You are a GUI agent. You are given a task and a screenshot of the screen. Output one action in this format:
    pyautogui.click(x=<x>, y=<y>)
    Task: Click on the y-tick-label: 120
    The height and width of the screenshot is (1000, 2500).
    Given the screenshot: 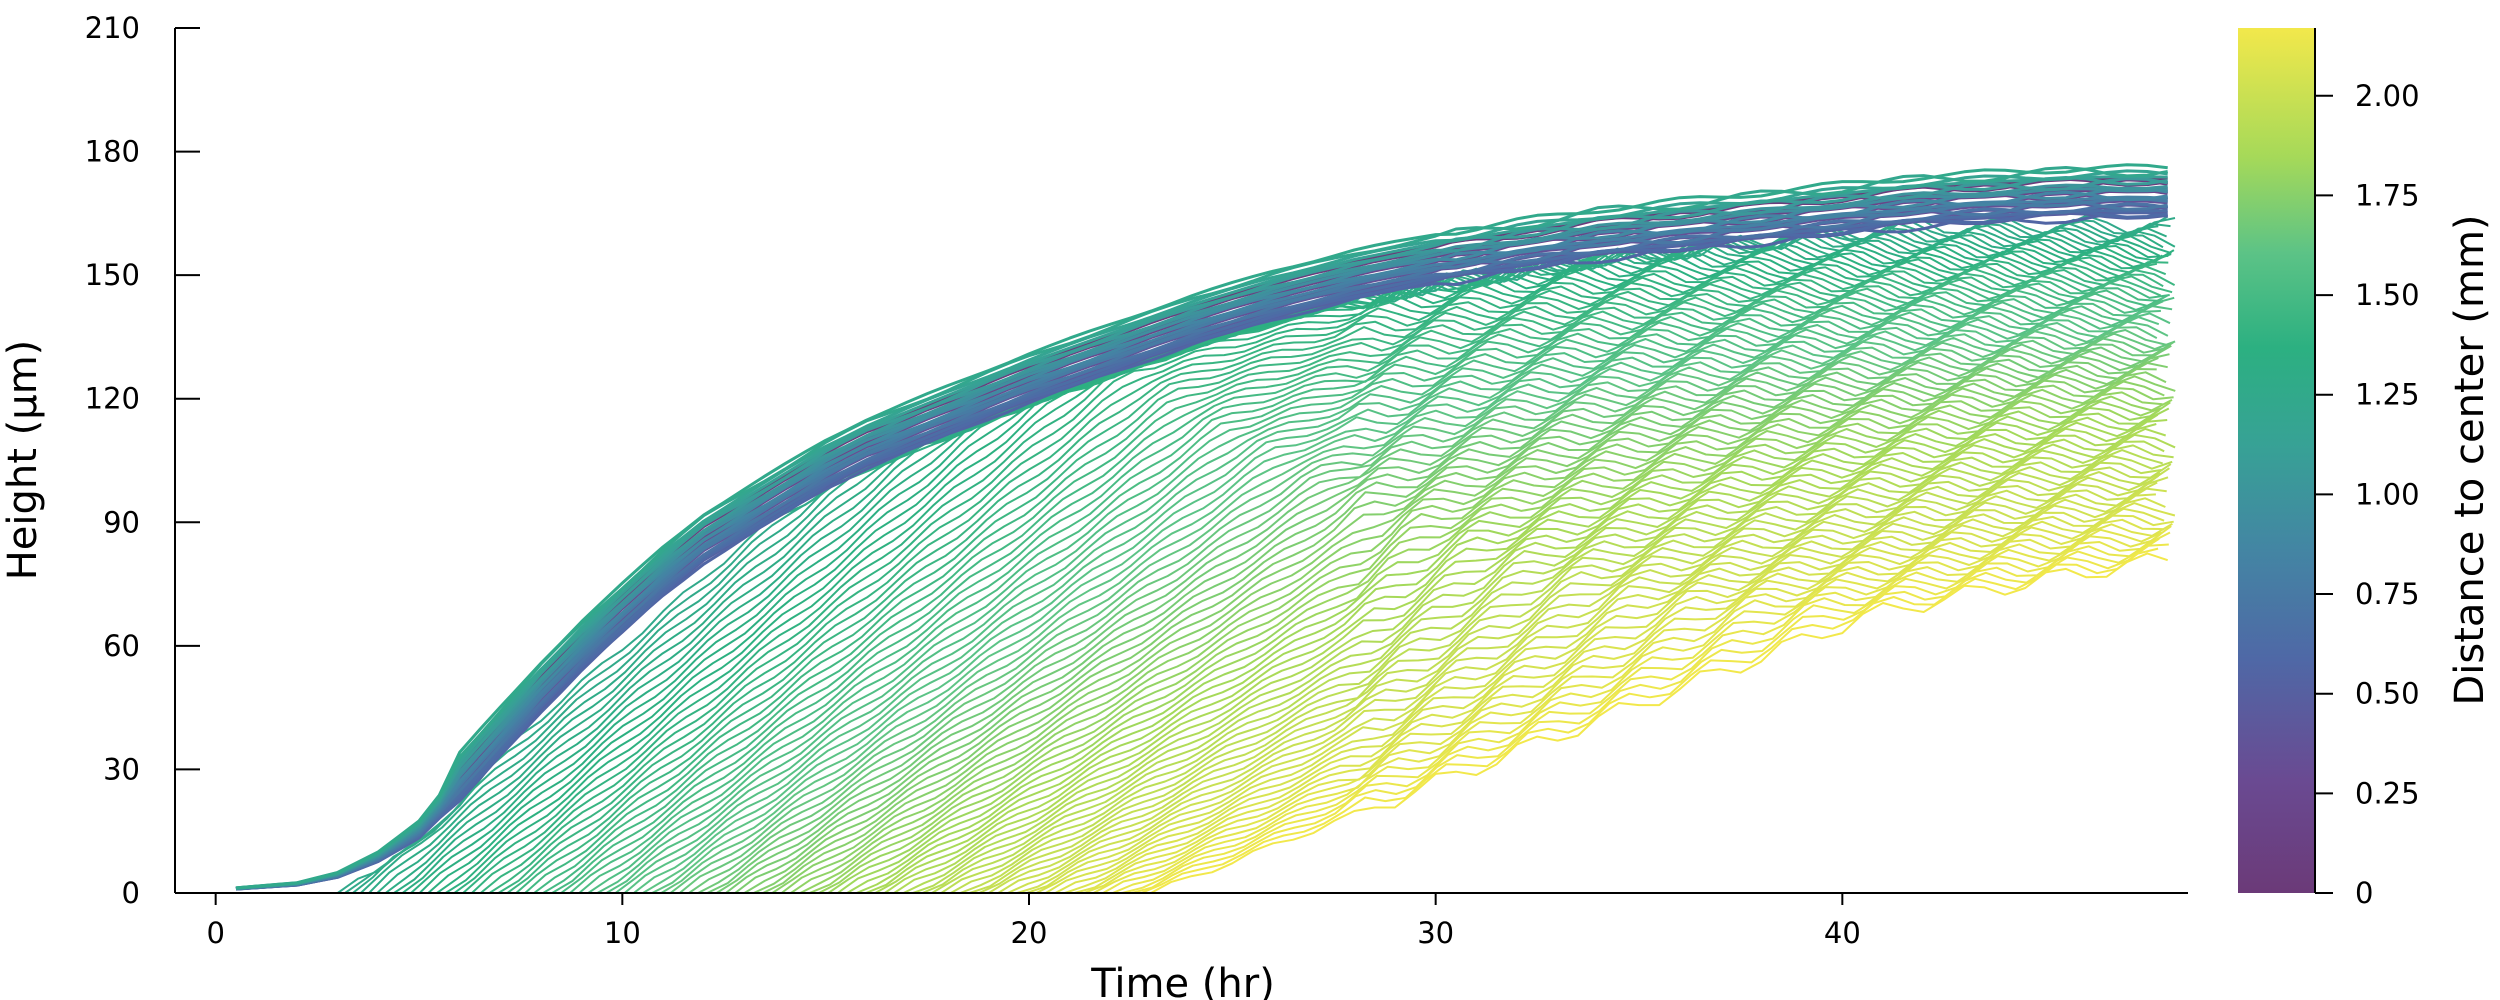 What is the action you would take?
    pyautogui.click(x=112, y=399)
    